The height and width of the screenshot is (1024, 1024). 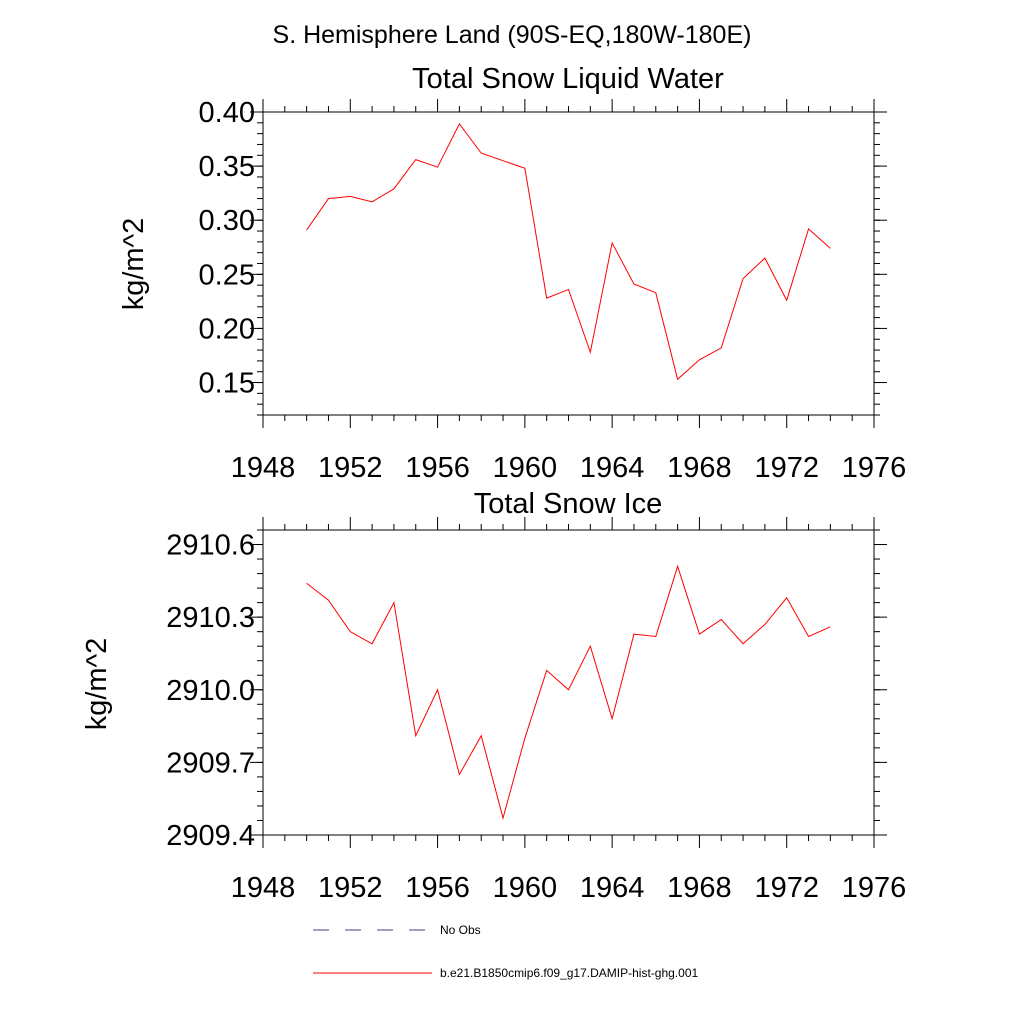 I want to click on y-tick-label: 0.15, so click(x=227, y=384).